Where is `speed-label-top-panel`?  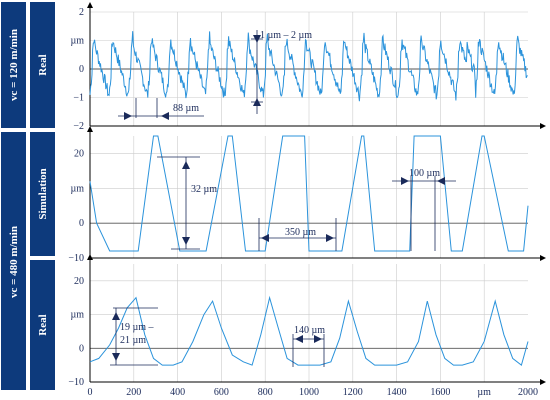 speed-label-top-panel is located at coordinates (13, 65).